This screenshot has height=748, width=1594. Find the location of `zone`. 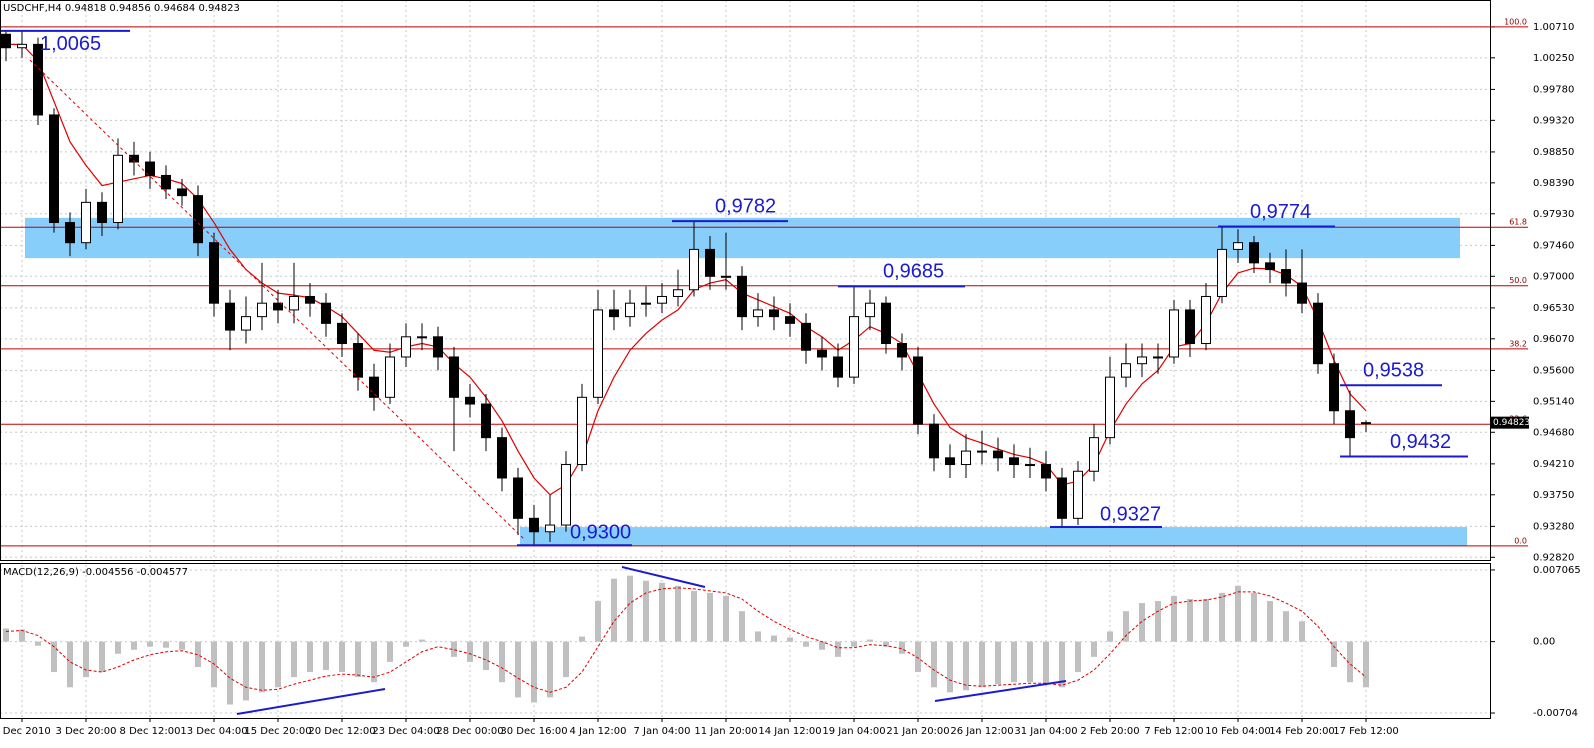

zone is located at coordinates (993, 536).